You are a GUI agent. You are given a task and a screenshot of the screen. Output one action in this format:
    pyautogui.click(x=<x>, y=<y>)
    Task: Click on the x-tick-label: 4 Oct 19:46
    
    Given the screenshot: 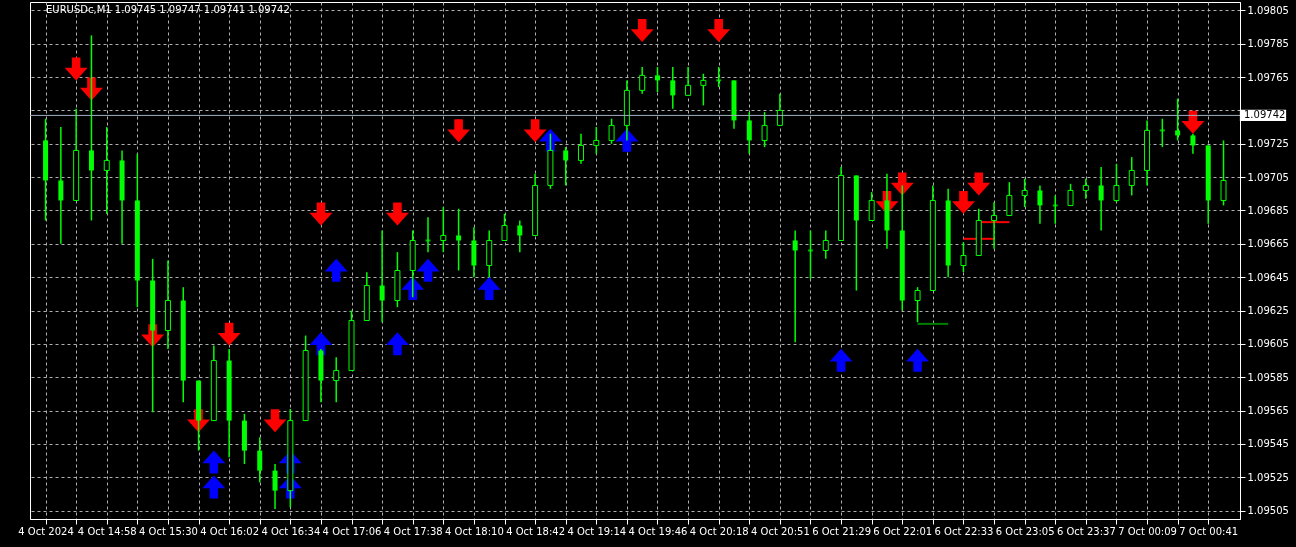 What is the action you would take?
    pyautogui.click(x=658, y=531)
    